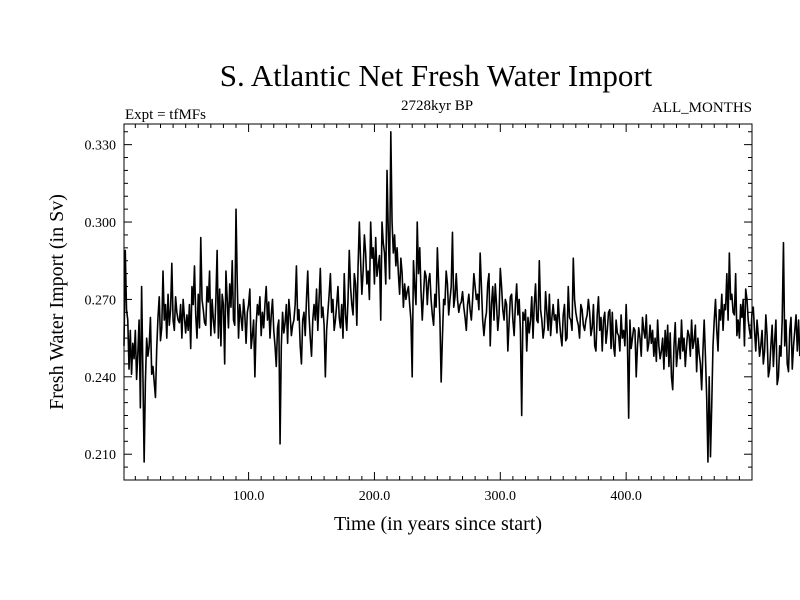 This screenshot has width=800, height=600. What do you see at coordinates (702, 108) in the screenshot?
I see `months-label: ALL_MONTHS` at bounding box center [702, 108].